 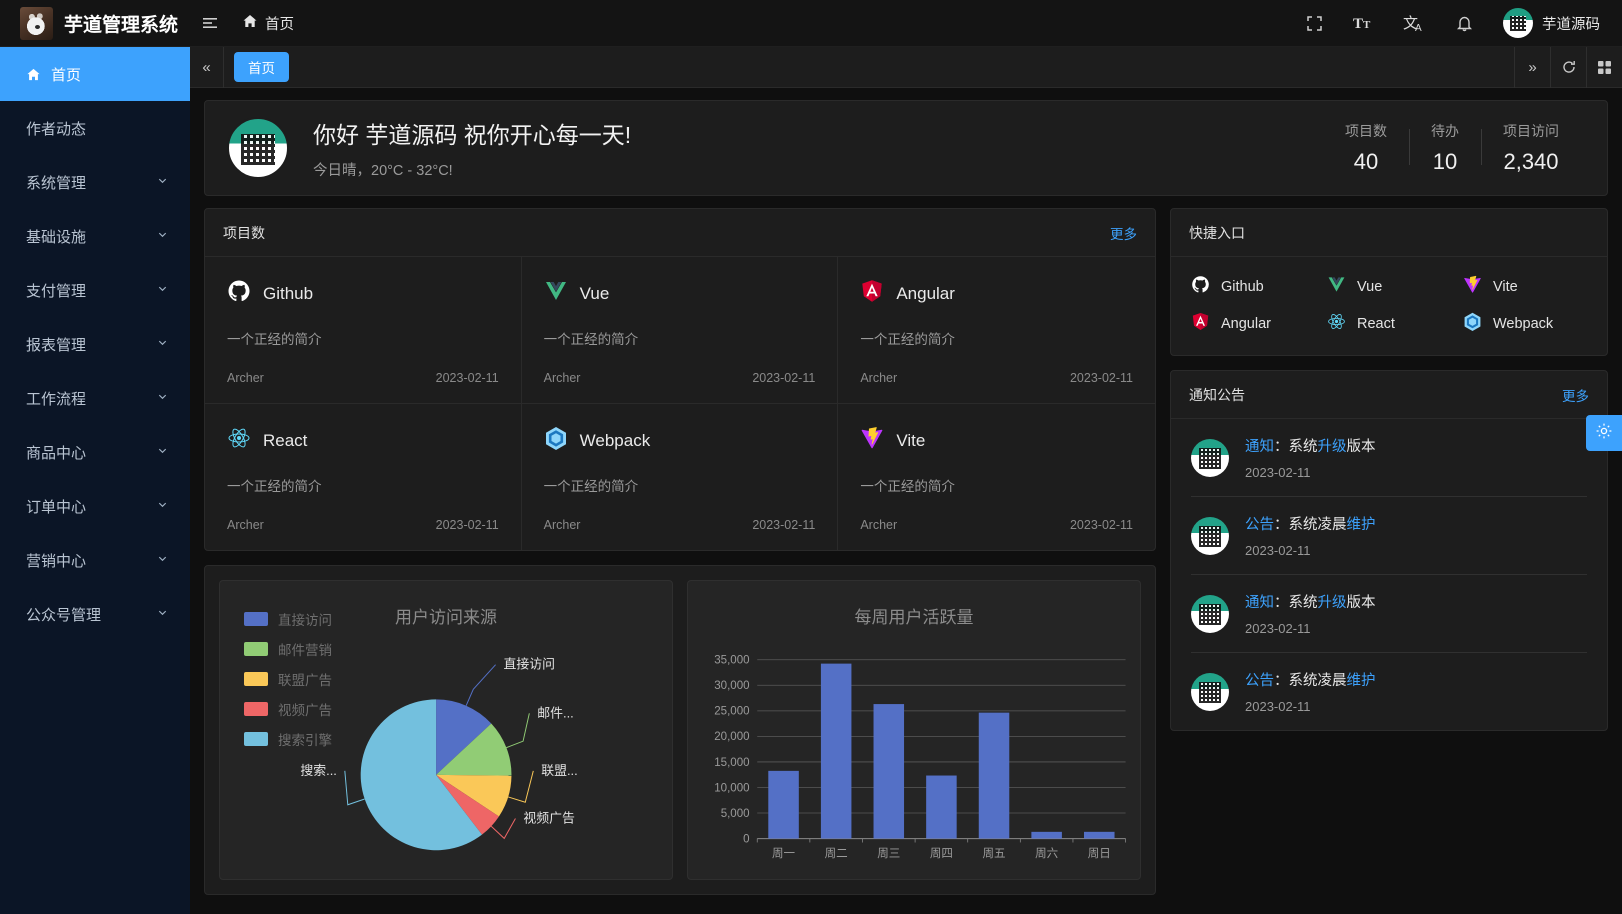 I want to click on notices-more-link: 更多, so click(x=1575, y=396).